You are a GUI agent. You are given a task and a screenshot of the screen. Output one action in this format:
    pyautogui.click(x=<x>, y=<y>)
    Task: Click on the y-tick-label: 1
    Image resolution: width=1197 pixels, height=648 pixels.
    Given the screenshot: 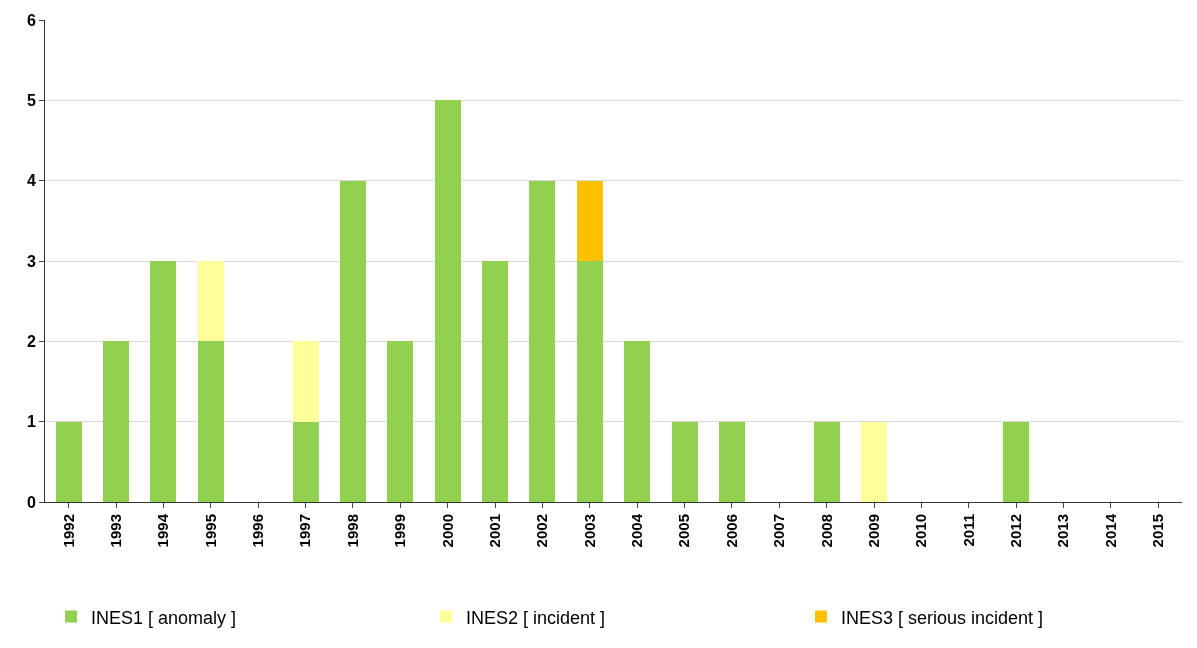 What is the action you would take?
    pyautogui.click(x=31, y=422)
    